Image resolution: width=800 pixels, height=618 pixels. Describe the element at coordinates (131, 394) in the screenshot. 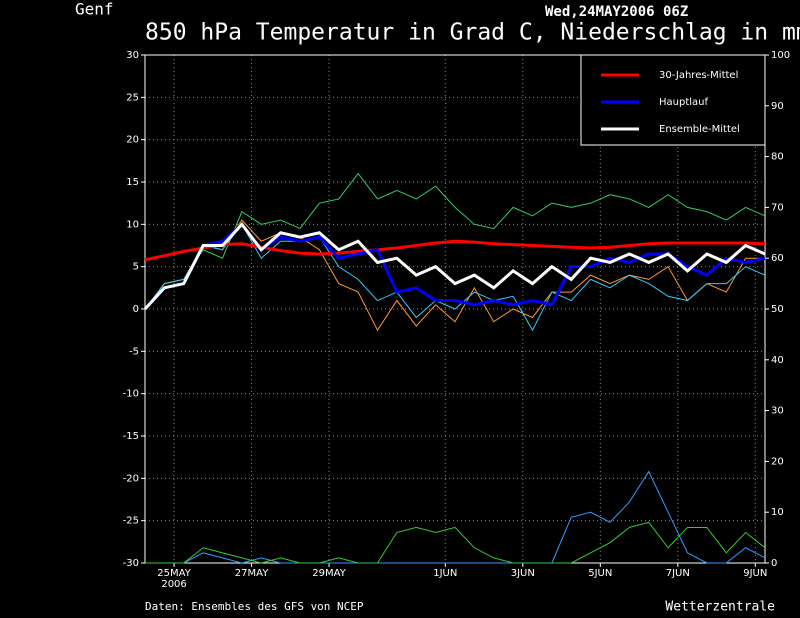

I see `y-tick-label: -10` at that location.